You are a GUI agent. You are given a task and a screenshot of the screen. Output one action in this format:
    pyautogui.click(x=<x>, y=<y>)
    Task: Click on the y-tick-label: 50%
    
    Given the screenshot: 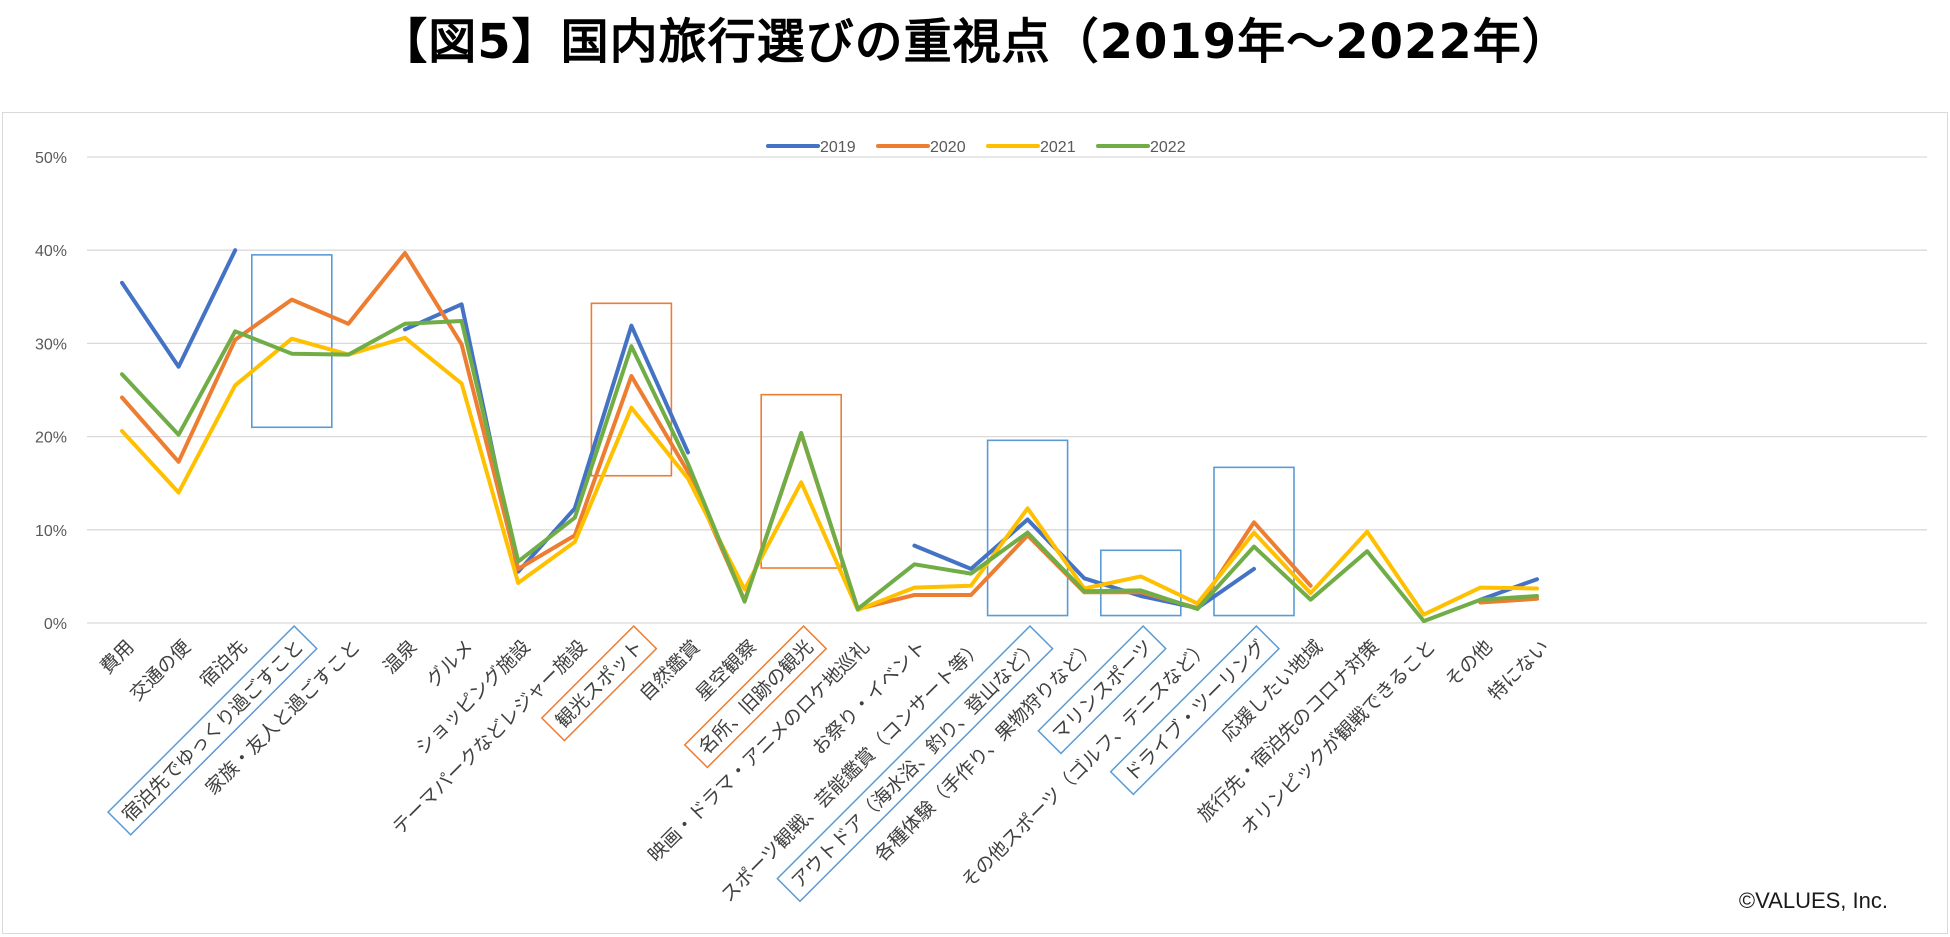 What is the action you would take?
    pyautogui.click(x=51, y=158)
    